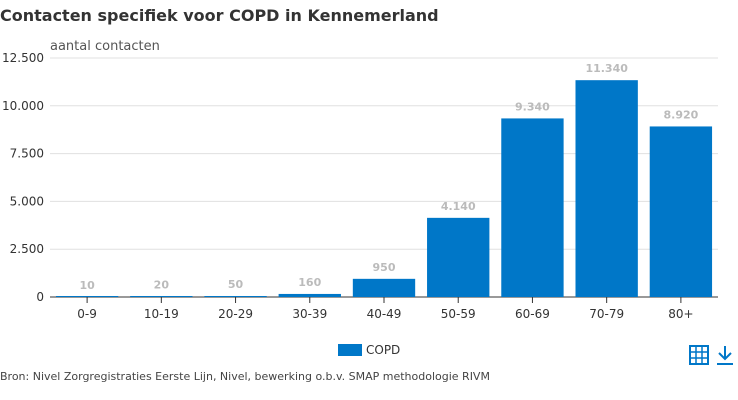 This screenshot has width=738, height=400. I want to click on y-tick-label: 10.000, so click(23, 106).